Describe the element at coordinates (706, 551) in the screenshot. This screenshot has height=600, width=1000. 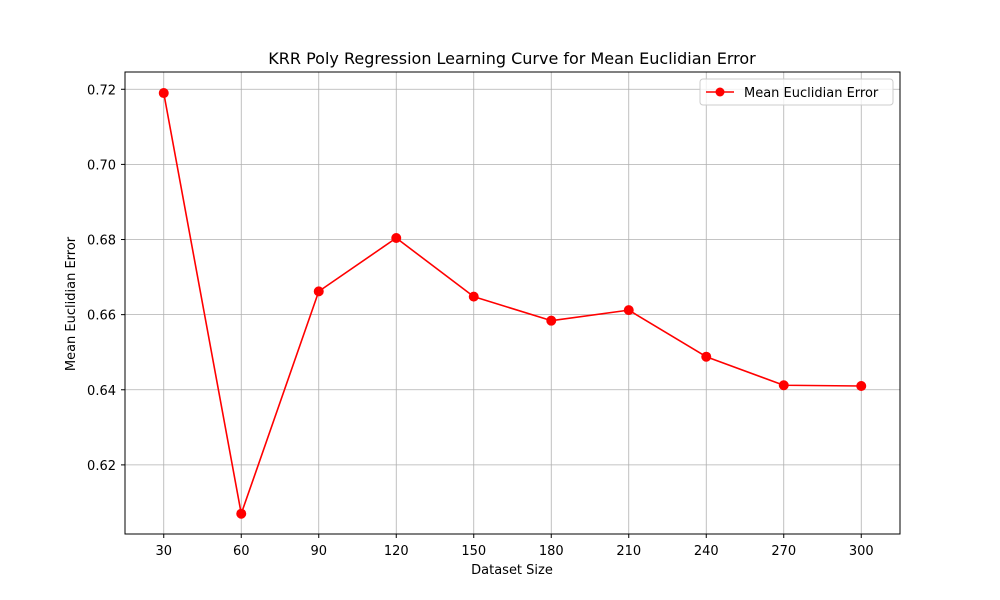
I see `x-tick-label: 240` at that location.